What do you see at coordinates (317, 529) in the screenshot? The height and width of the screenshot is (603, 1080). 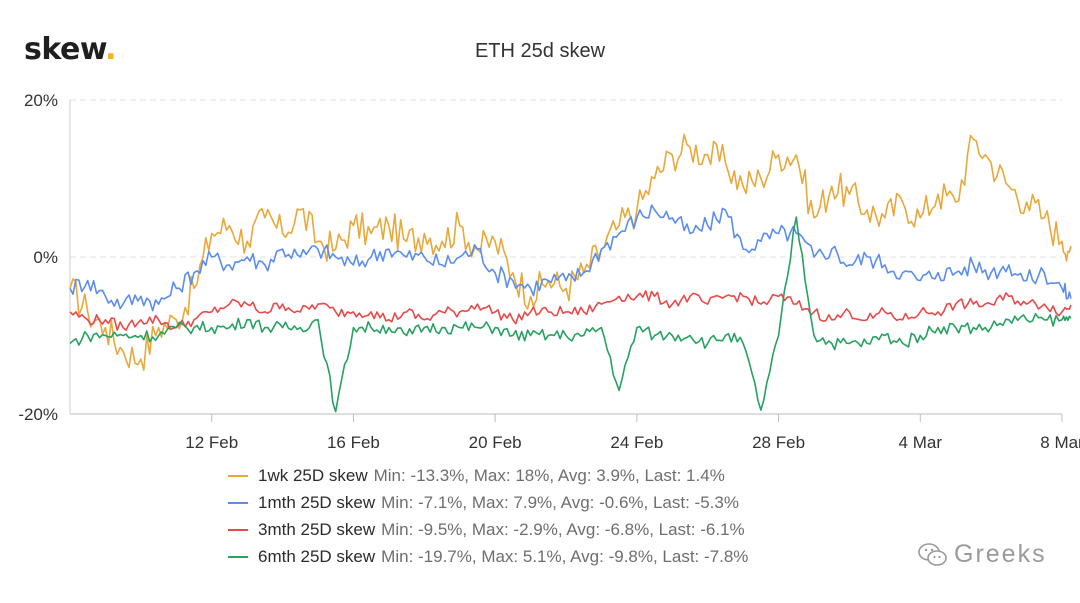 I see `legend-series-name: 3mth 25D skew` at bounding box center [317, 529].